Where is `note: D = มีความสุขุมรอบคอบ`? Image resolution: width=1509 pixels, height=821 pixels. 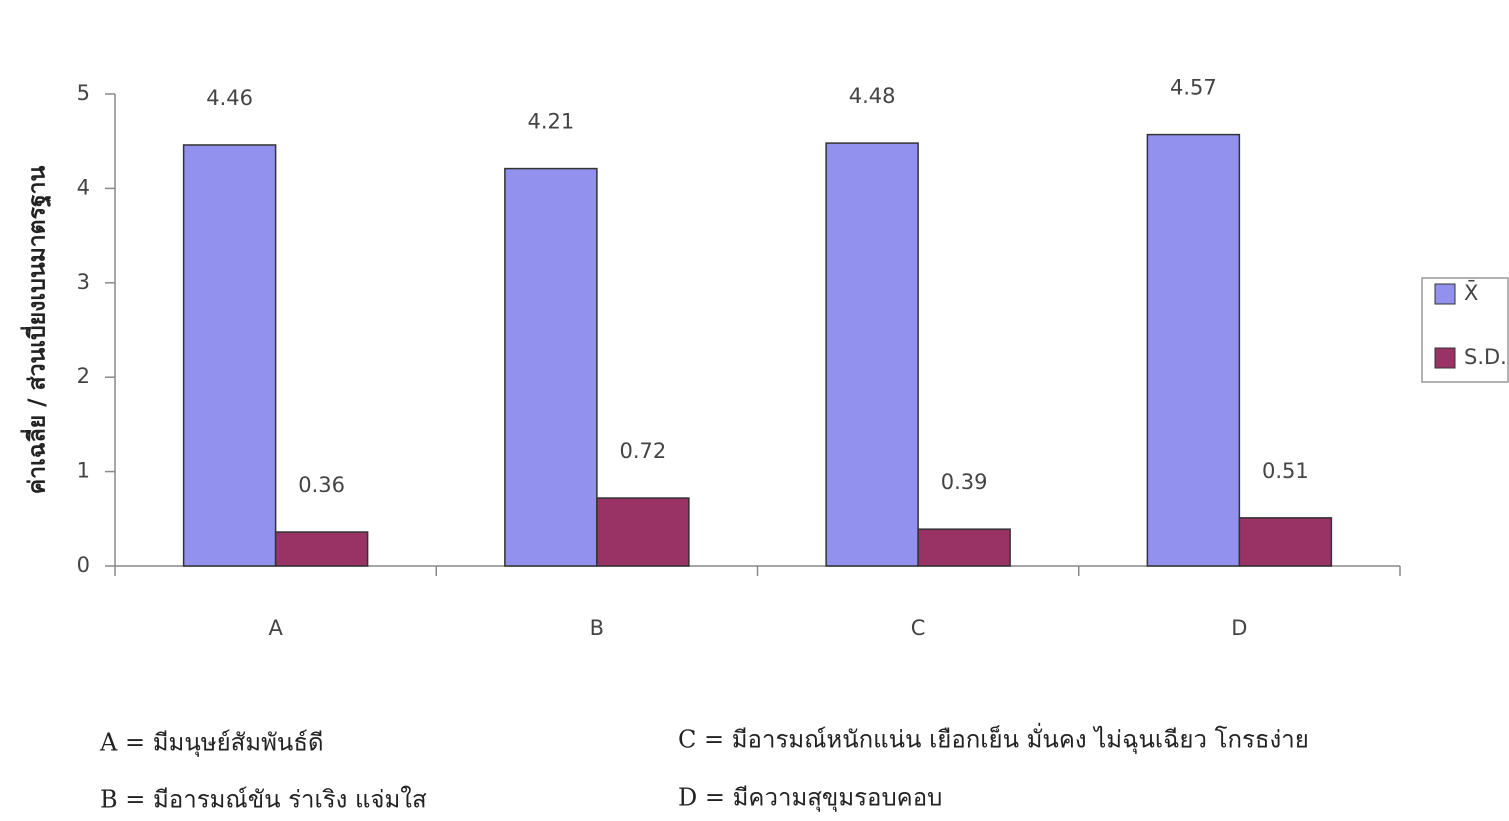 note: D = มีความสุขุมรอบคอบ is located at coordinates (810, 798).